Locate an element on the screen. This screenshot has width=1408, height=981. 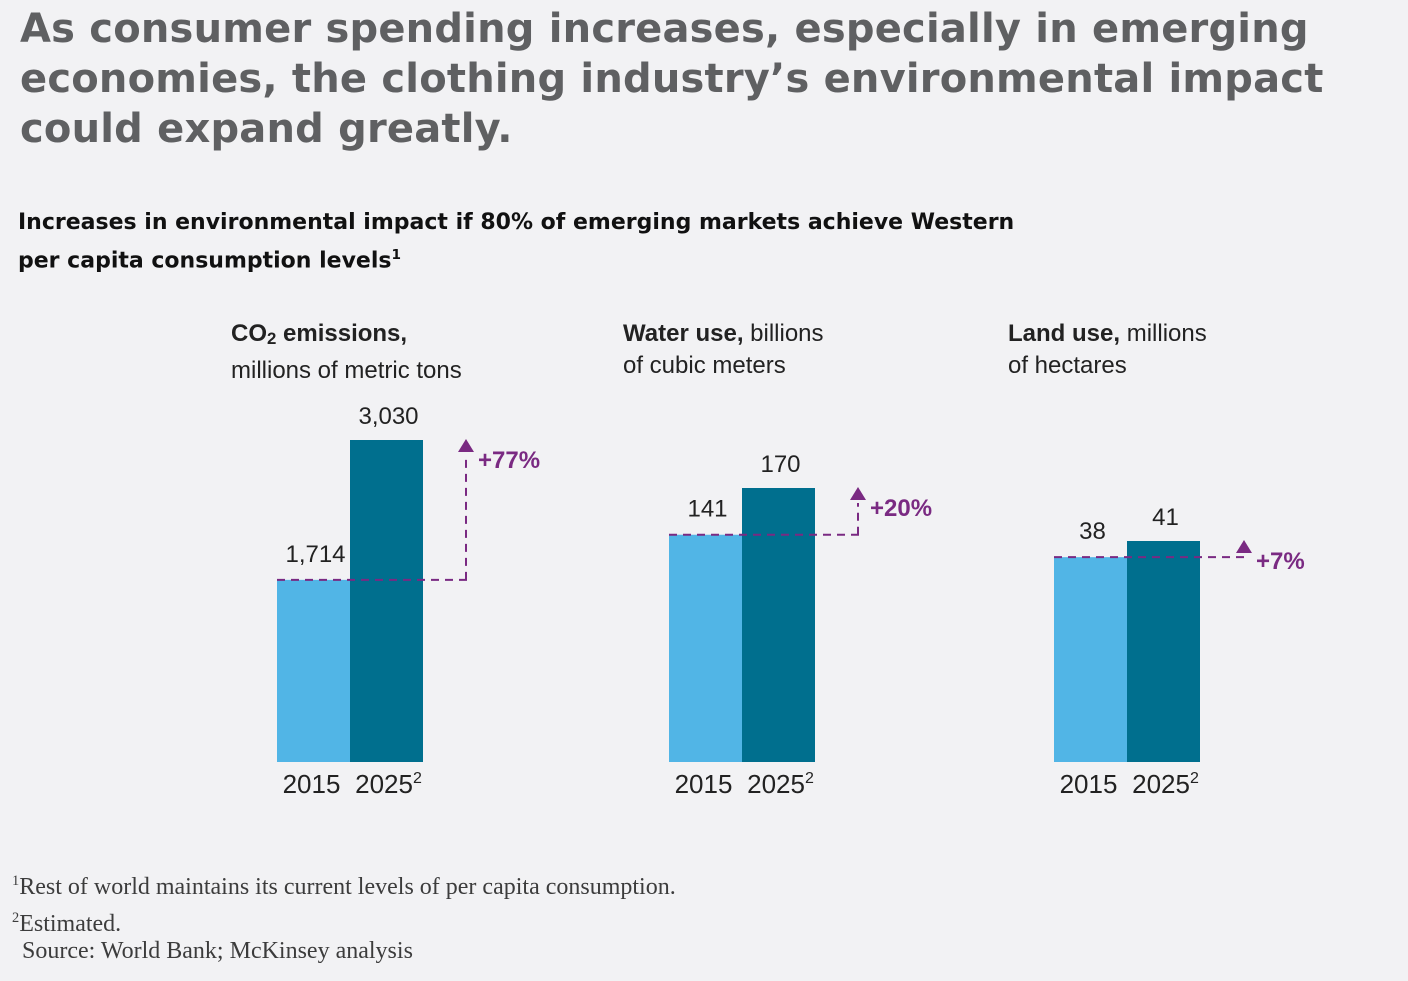
footnote-mark: 1 is located at coordinates (16, 881).